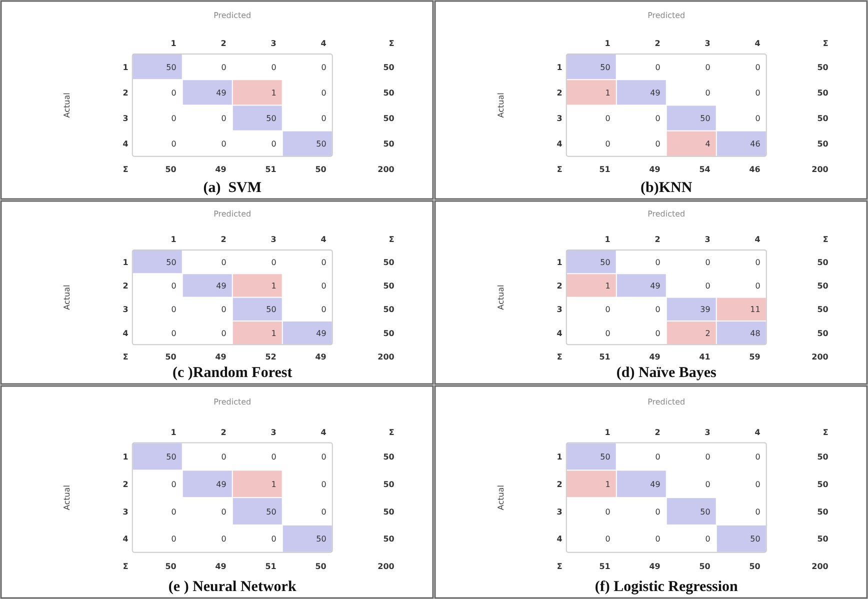  I want to click on y-tick-label: 1, so click(125, 262).